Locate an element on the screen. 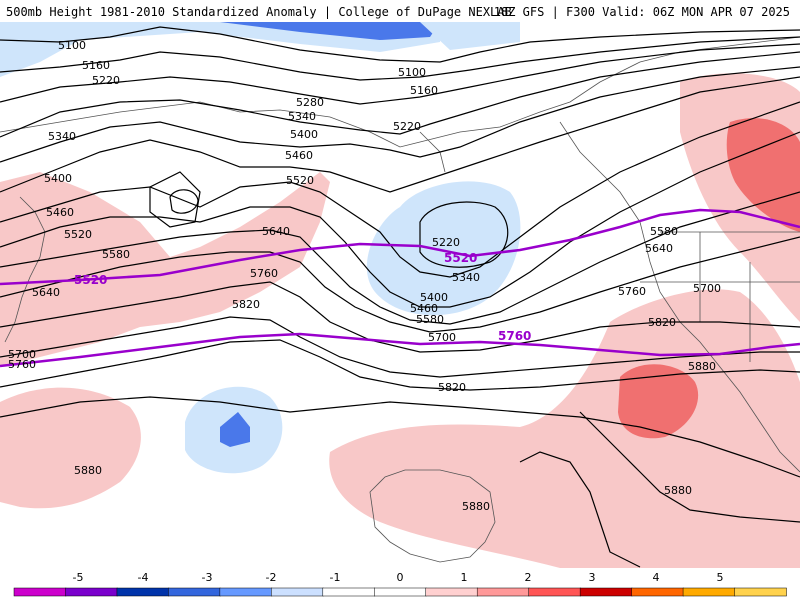 The width and height of the screenshot is (800, 600). colorbar-tick: 3 is located at coordinates (592, 577).